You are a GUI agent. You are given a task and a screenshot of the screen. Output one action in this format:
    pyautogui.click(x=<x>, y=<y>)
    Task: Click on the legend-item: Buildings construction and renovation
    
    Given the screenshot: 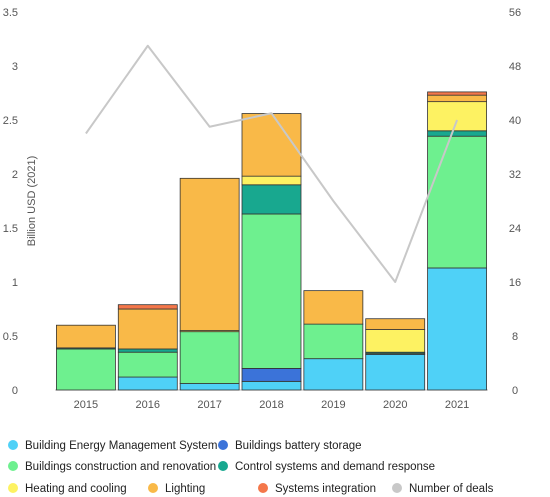 What is the action you would take?
    pyautogui.click(x=112, y=467)
    